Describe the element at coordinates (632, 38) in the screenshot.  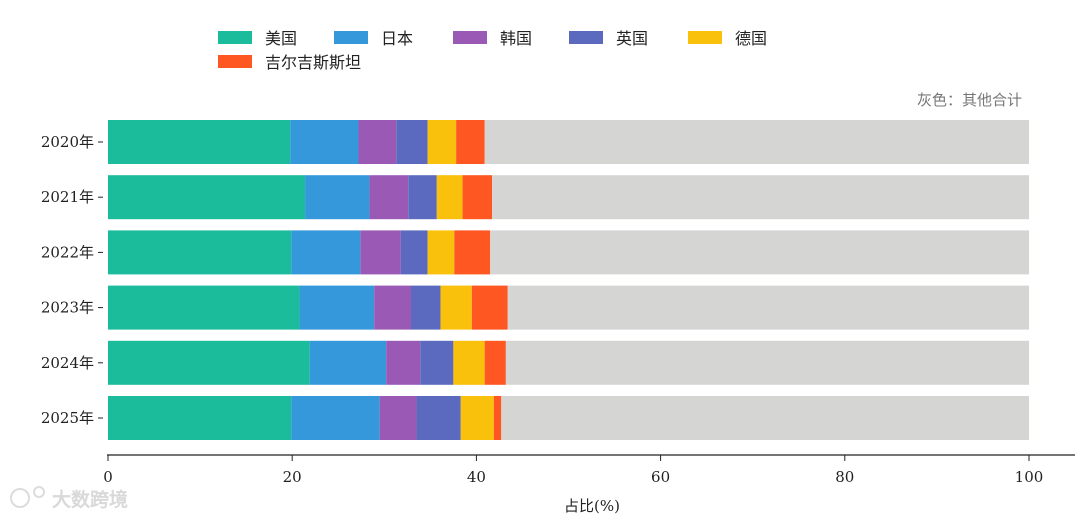
I see `legend-label: 英国` at that location.